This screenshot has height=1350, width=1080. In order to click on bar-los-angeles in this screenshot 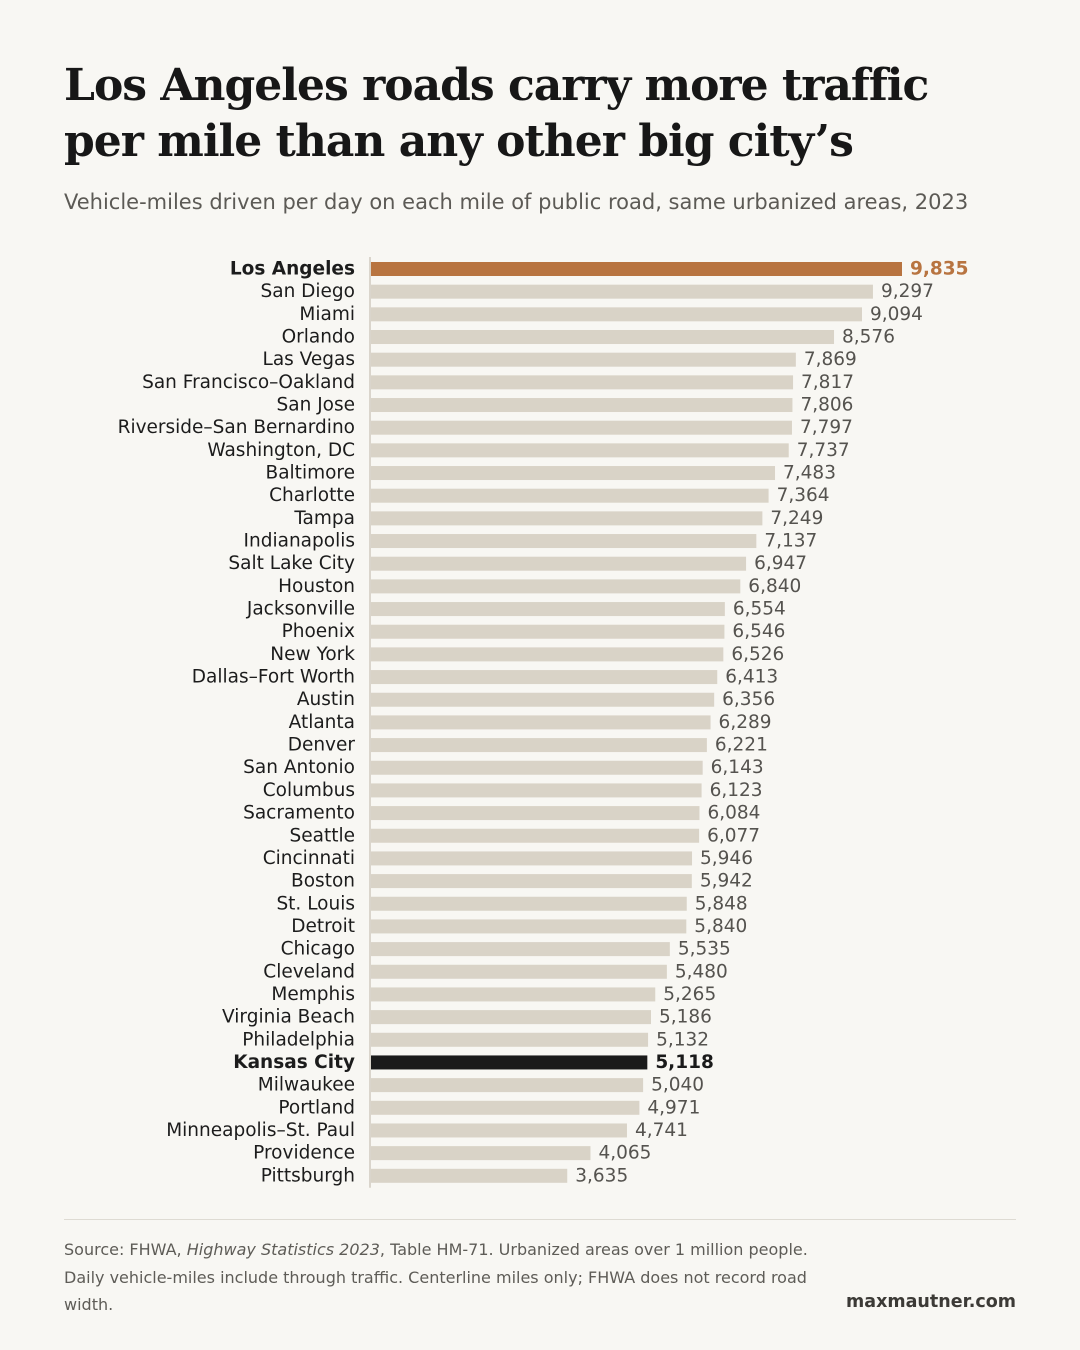, I will do `click(636, 269)`.